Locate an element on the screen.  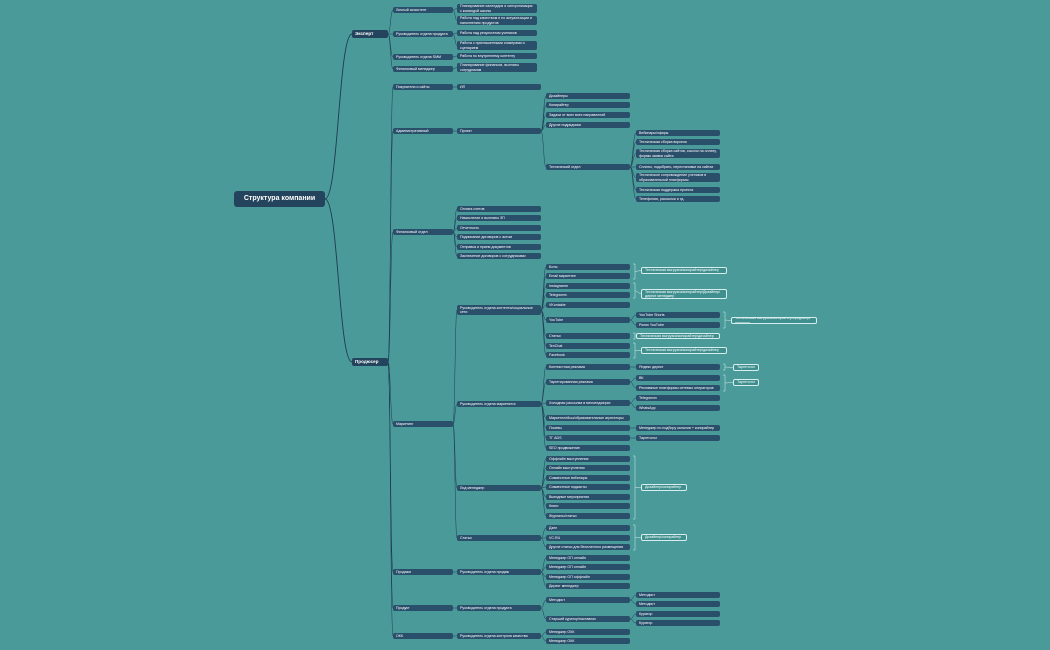
node-pr1: Методист is located at coordinates (588, 600).